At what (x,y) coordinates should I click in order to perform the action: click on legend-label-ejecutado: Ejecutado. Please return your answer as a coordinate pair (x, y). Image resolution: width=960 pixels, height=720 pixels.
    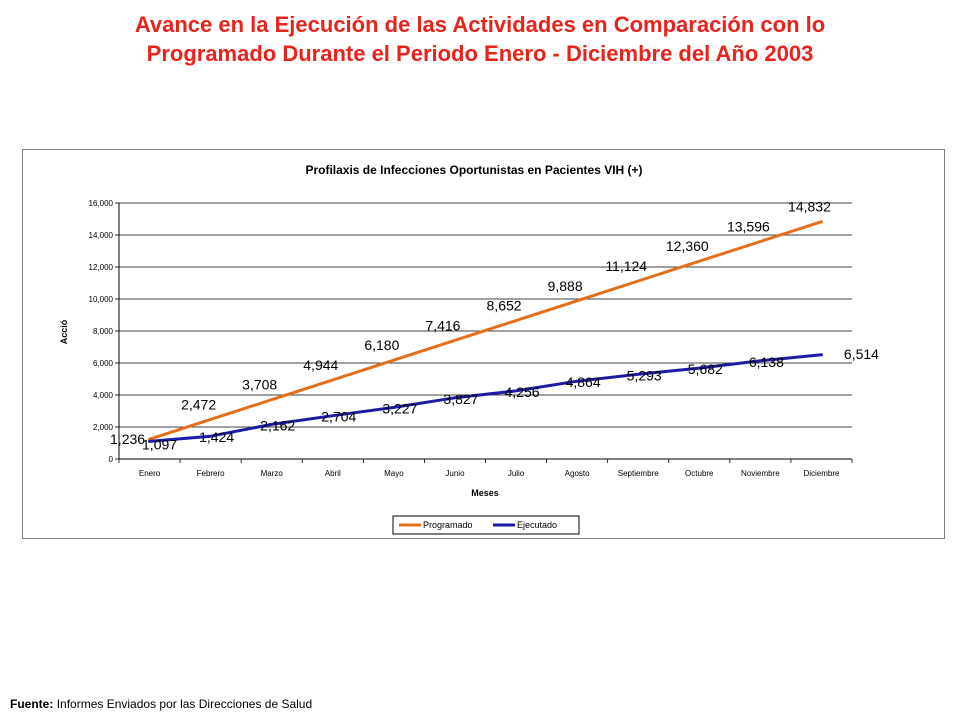
    Looking at the image, I should click on (537, 525).